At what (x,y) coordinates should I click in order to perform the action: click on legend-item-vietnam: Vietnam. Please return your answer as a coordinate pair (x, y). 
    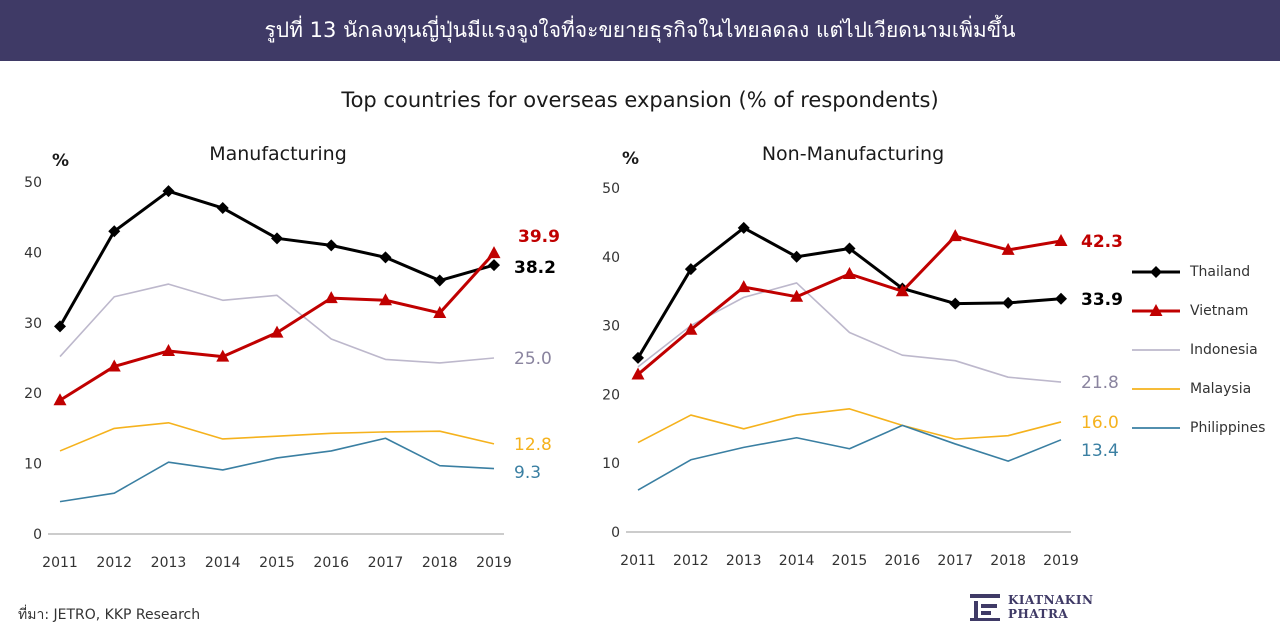
    Looking at the image, I should click on (1197, 310).